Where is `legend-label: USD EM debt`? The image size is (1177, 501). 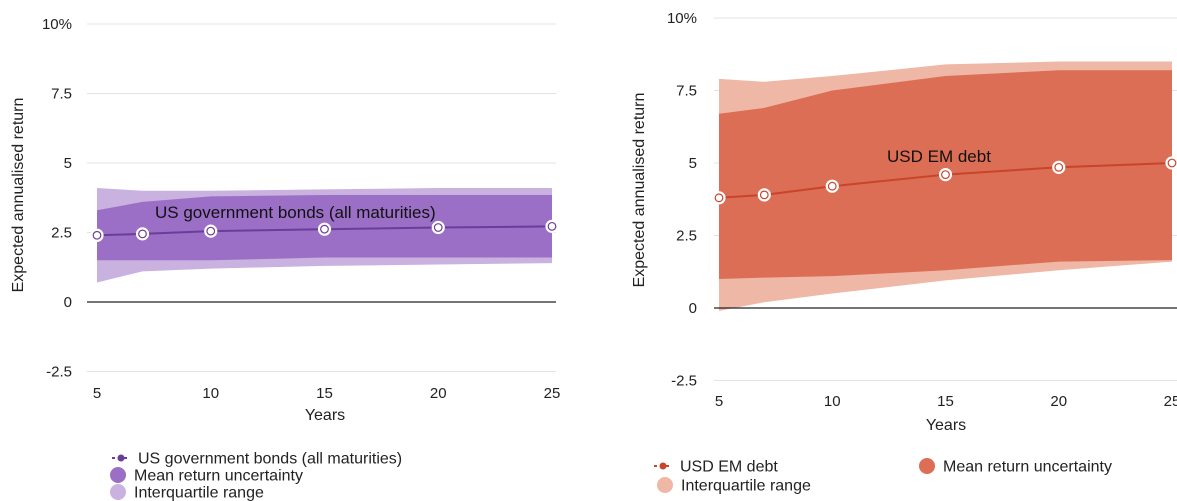
legend-label: USD EM debt is located at coordinates (729, 467).